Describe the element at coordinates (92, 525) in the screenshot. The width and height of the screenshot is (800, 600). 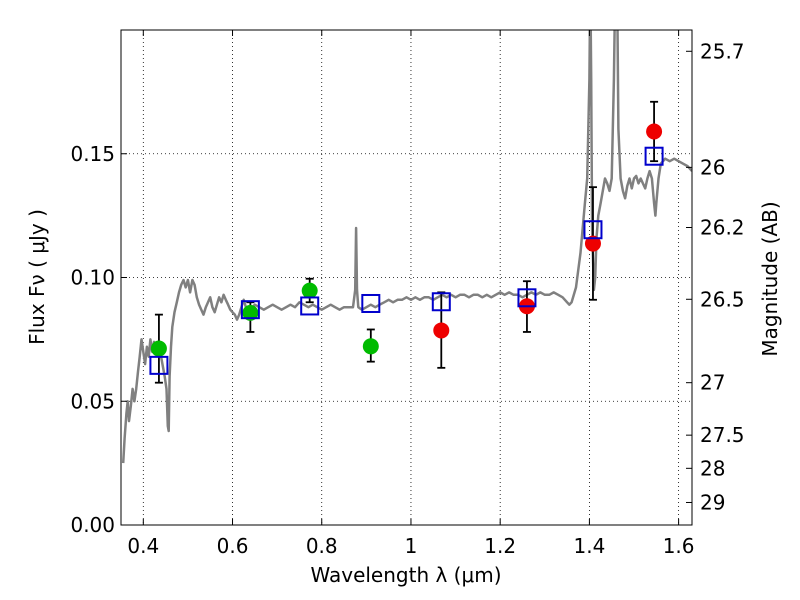
I see `y-tick-label: 0.00` at that location.